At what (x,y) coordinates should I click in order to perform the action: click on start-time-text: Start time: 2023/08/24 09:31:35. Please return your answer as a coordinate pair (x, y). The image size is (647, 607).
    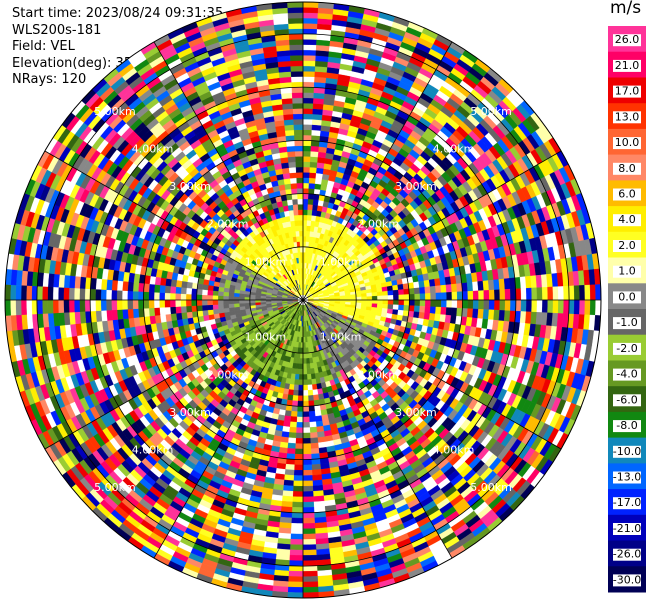
    Looking at the image, I should click on (118, 13).